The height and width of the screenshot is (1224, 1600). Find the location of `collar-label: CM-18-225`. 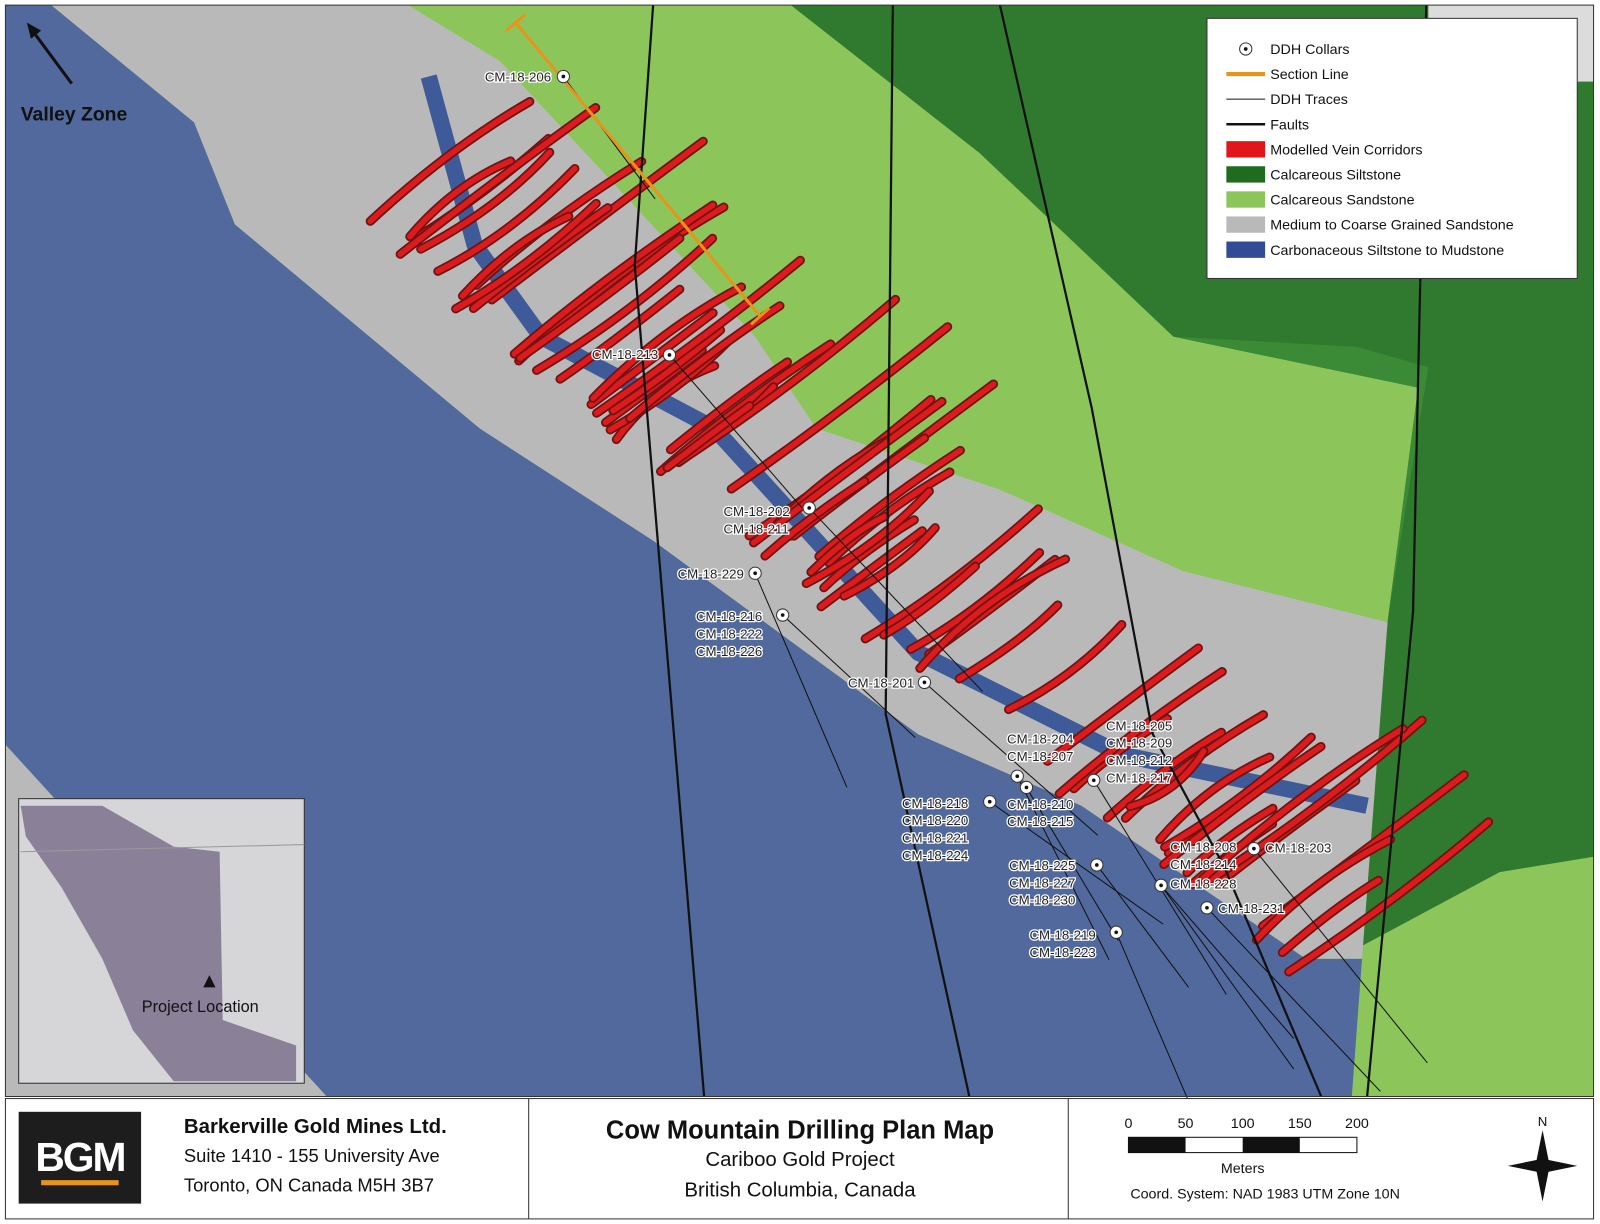

collar-label: CM-18-225 is located at coordinates (1042, 865).